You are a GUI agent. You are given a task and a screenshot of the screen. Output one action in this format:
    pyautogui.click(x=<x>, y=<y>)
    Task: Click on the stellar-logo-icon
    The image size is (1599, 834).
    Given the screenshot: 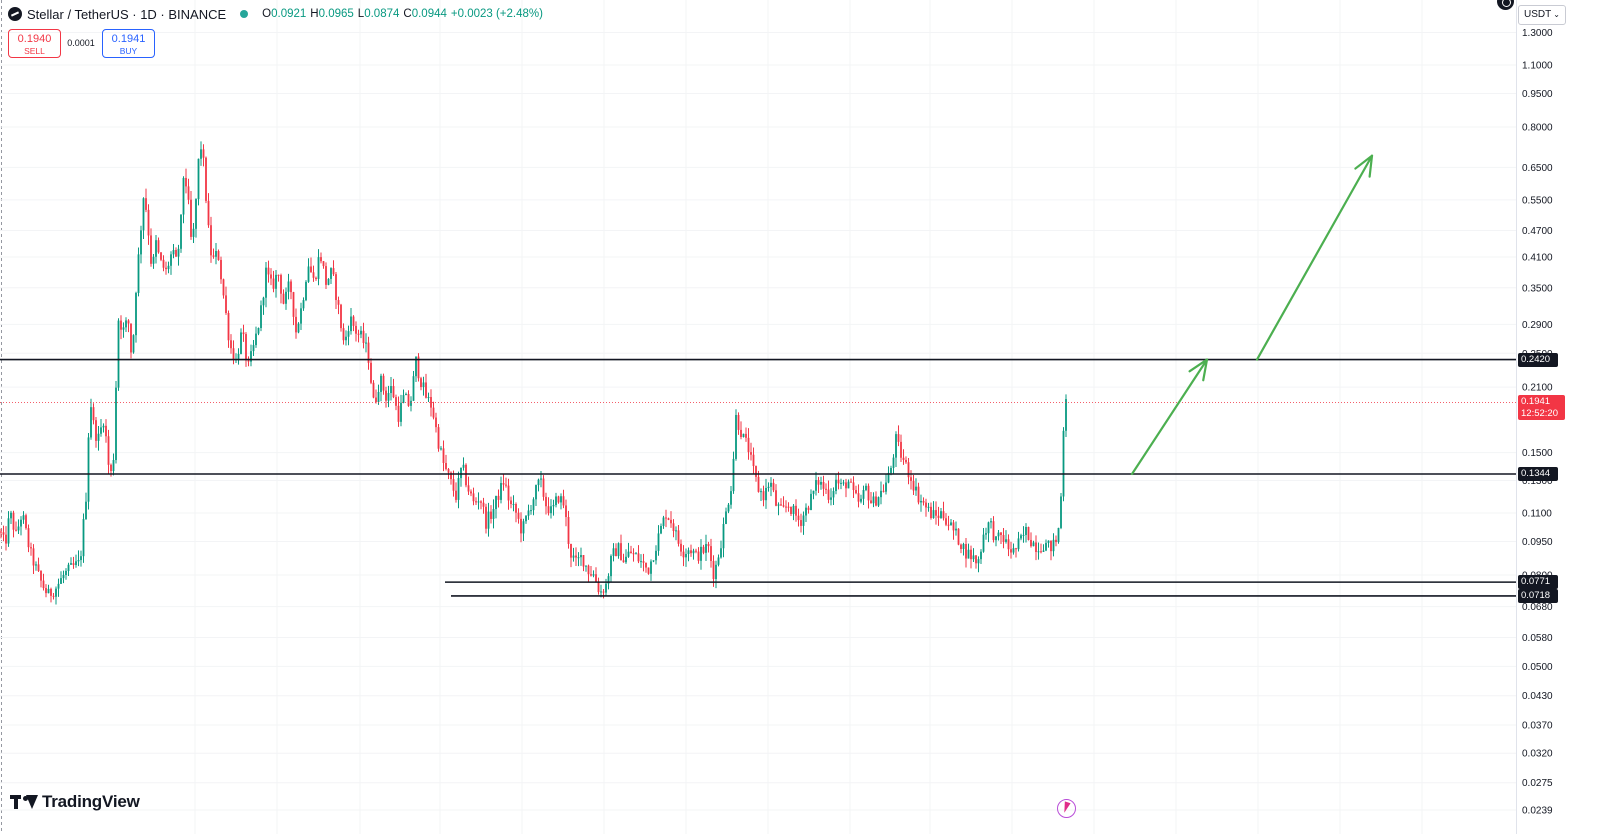 What is the action you would take?
    pyautogui.click(x=15, y=14)
    